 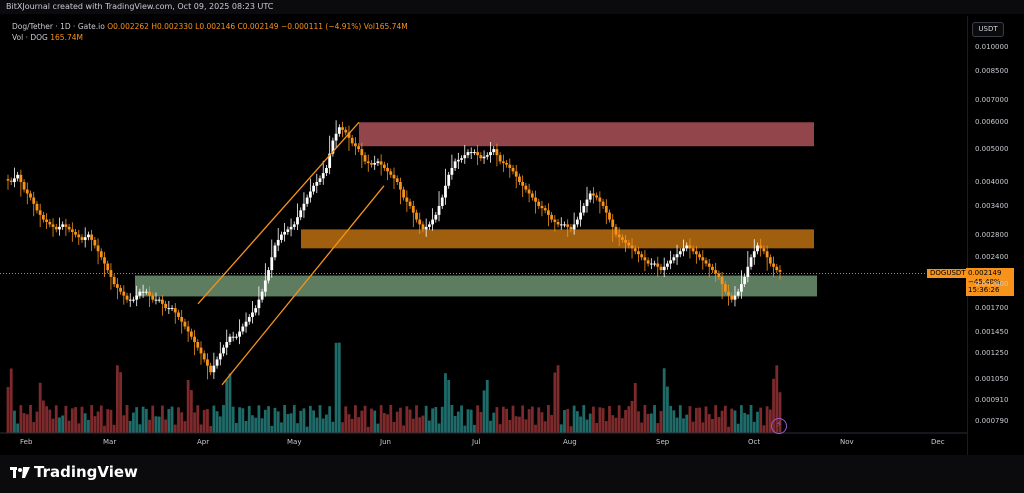 I want to click on legend-symbol: Dog/Tether · 1D · Gate.io, so click(x=58, y=26).